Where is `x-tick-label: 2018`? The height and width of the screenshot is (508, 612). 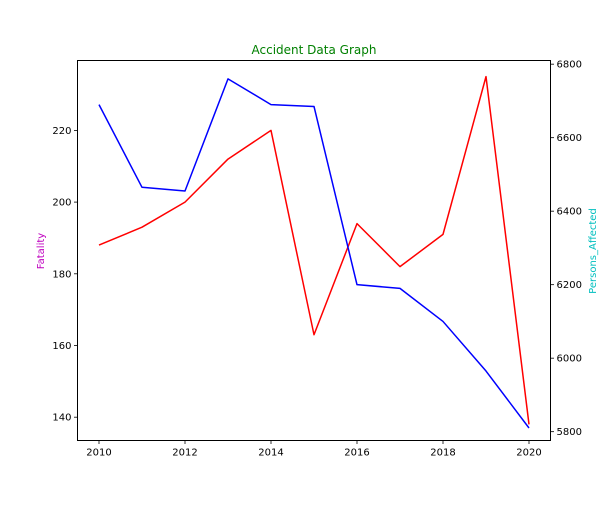
x-tick-label: 2018 is located at coordinates (442, 453).